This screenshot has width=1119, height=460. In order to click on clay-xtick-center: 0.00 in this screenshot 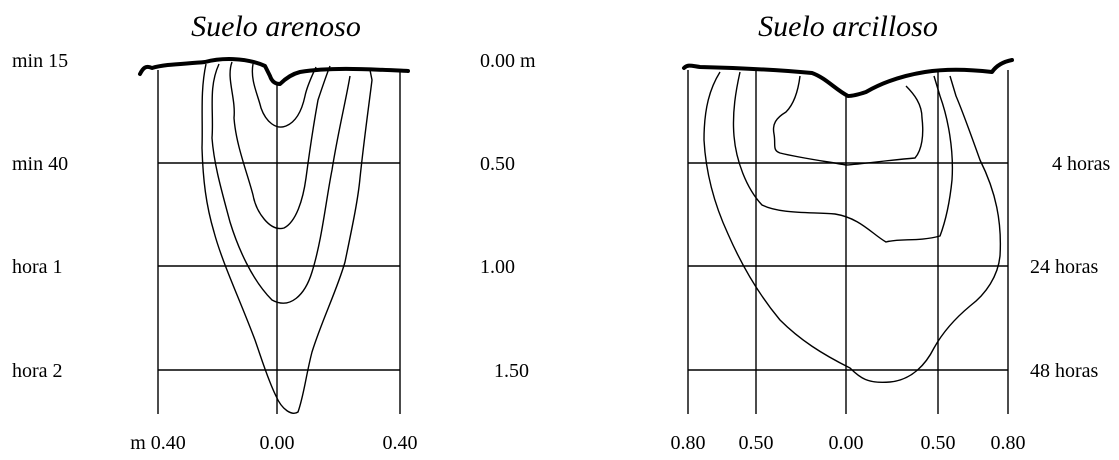, I will do `click(846, 443)`.